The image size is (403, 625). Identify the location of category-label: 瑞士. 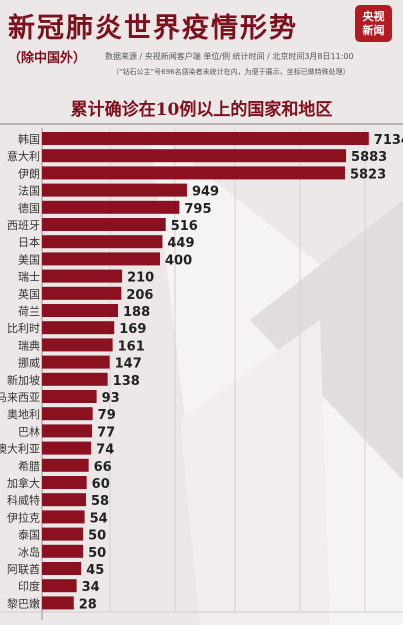
(29, 277).